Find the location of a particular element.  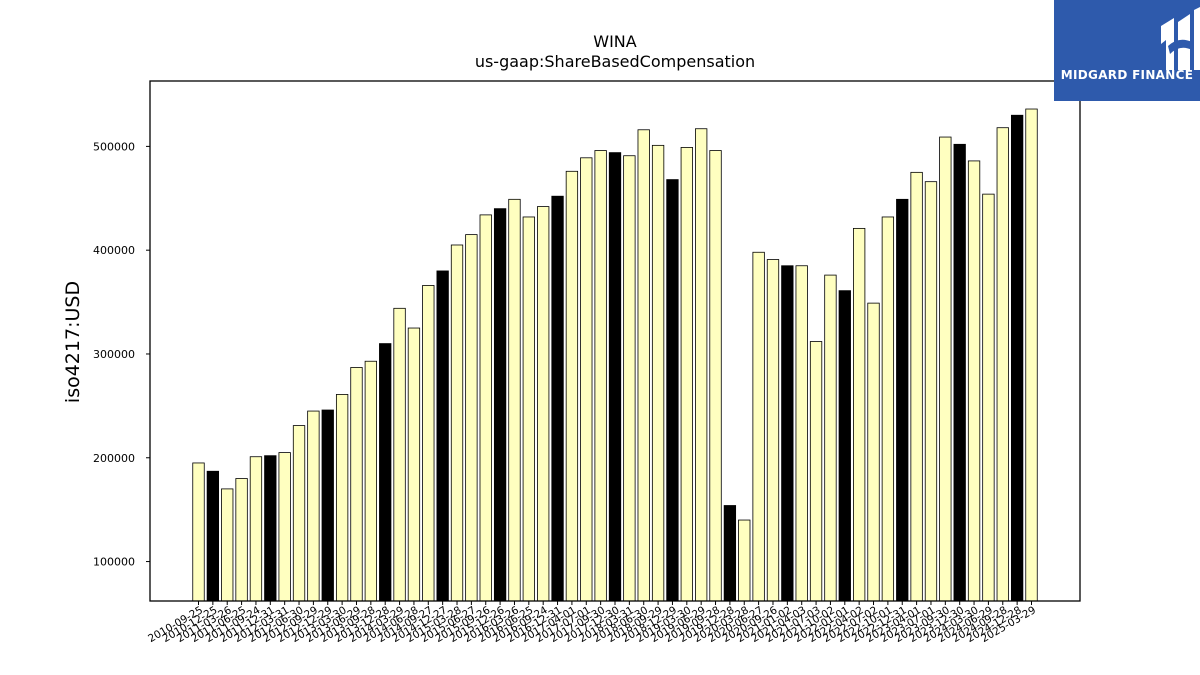

y-axis-label: iso4217:USD is located at coordinates (73, 342).